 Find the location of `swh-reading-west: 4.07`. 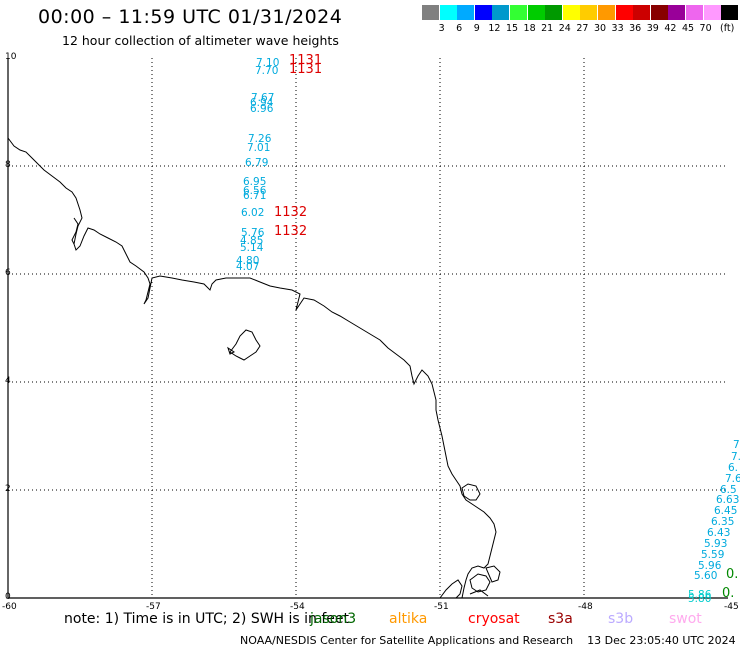

swh-reading-west: 4.07 is located at coordinates (248, 267).